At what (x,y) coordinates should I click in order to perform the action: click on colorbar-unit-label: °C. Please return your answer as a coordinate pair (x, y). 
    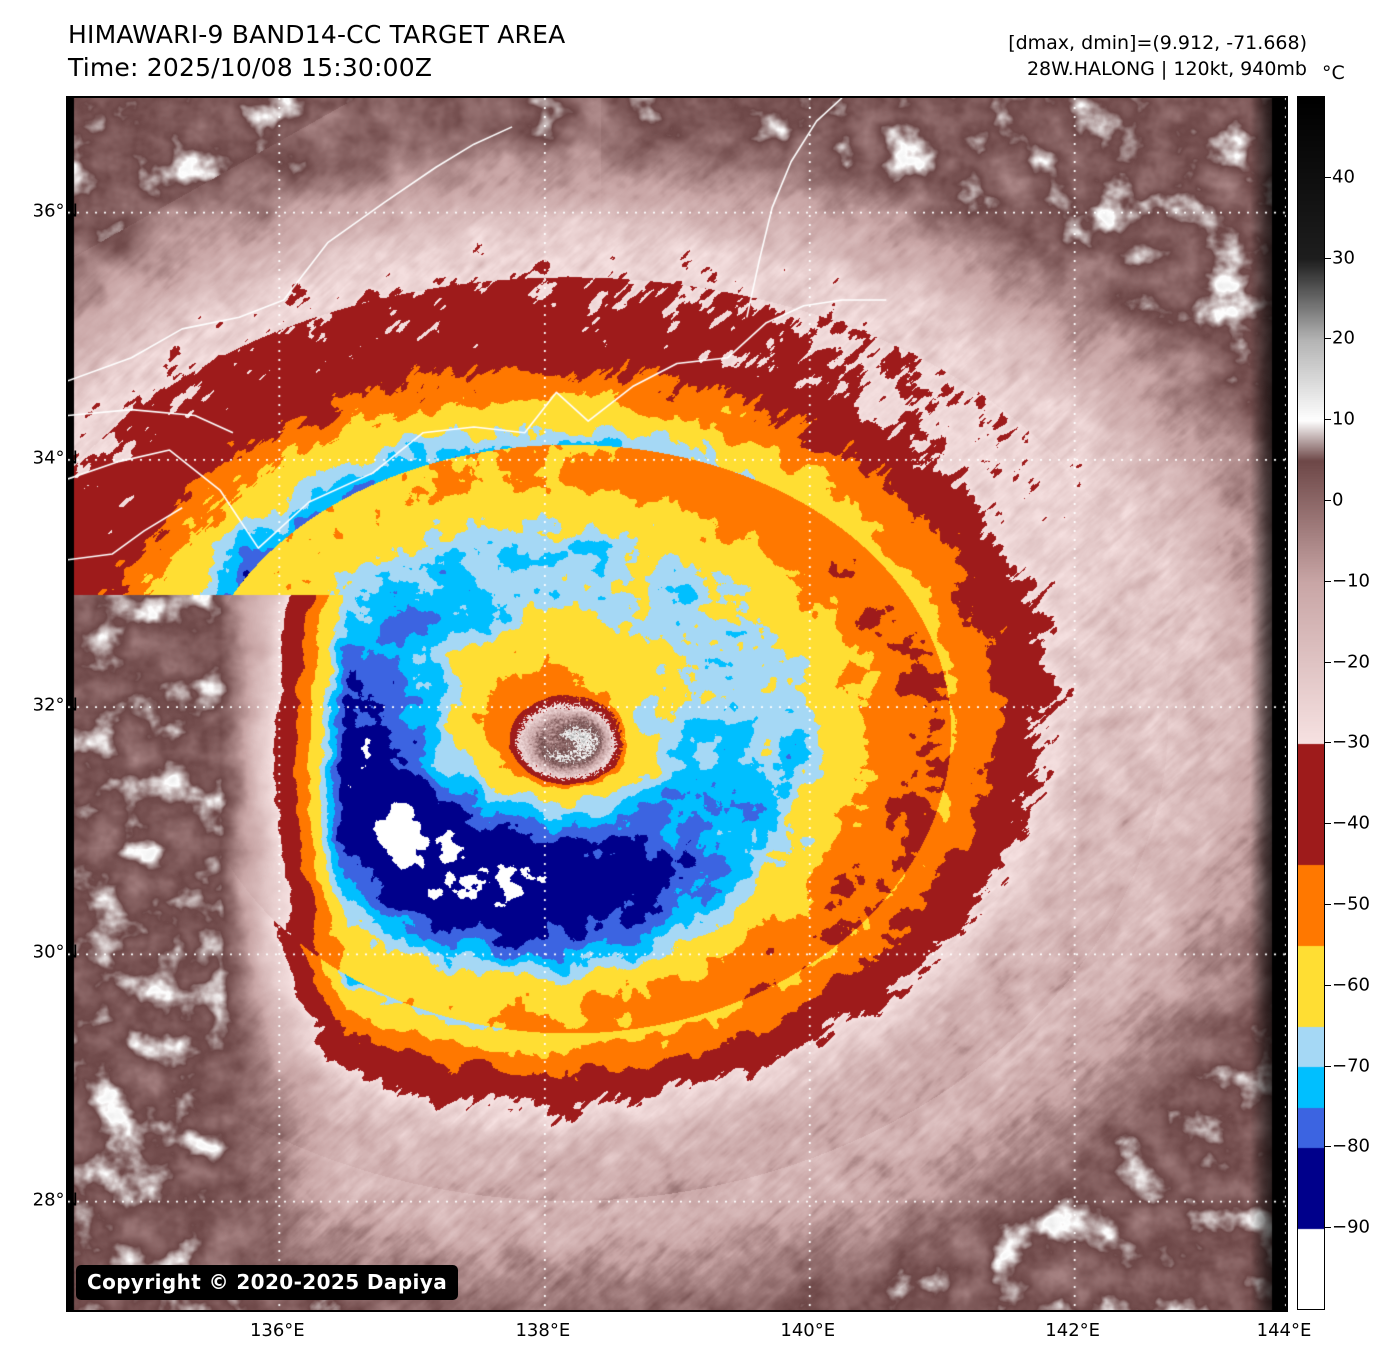
    Looking at the image, I should click on (1333, 73).